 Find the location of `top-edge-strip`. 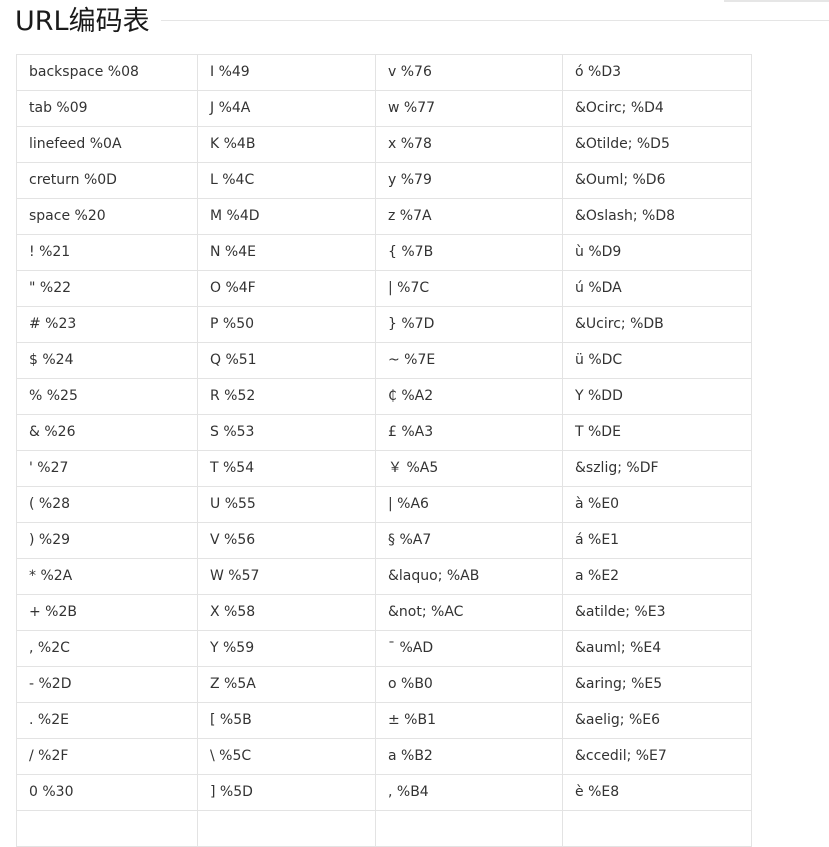

top-edge-strip is located at coordinates (776, 1).